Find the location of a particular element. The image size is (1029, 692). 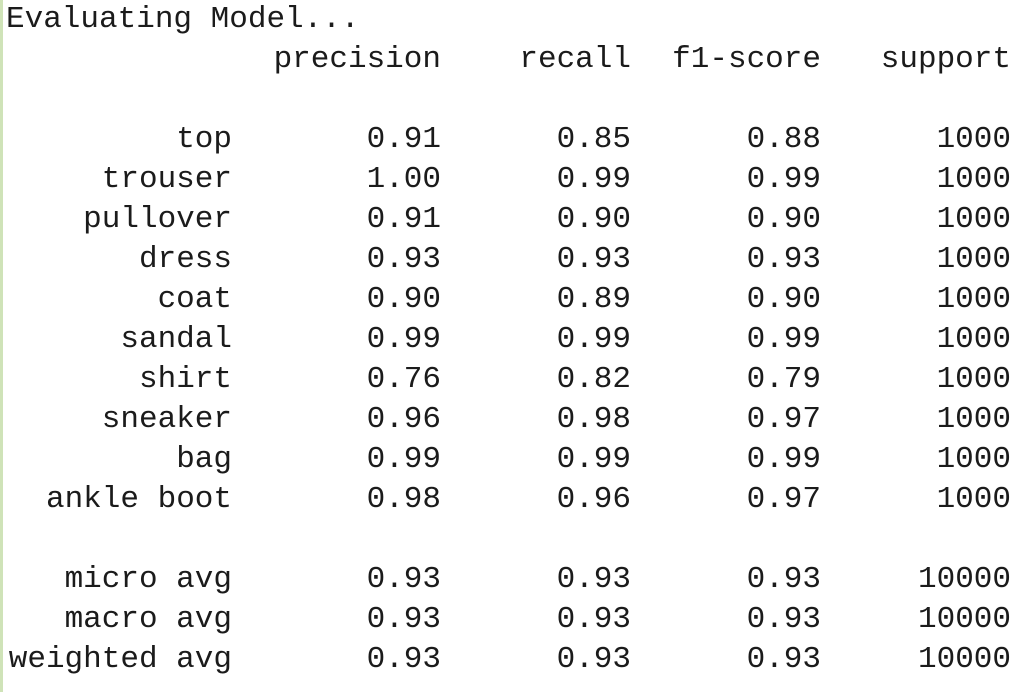

row-label: sandal is located at coordinates (176, 339).